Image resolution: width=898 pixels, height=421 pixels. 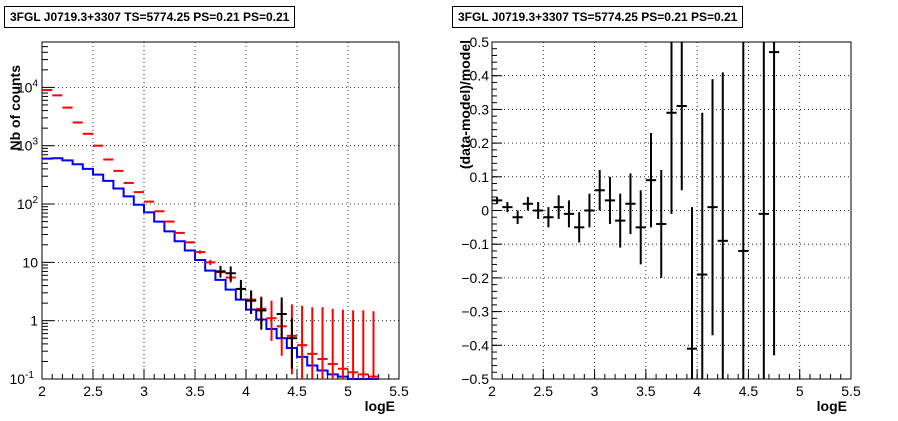 I want to click on y-tick-label: 0, so click(x=485, y=211).